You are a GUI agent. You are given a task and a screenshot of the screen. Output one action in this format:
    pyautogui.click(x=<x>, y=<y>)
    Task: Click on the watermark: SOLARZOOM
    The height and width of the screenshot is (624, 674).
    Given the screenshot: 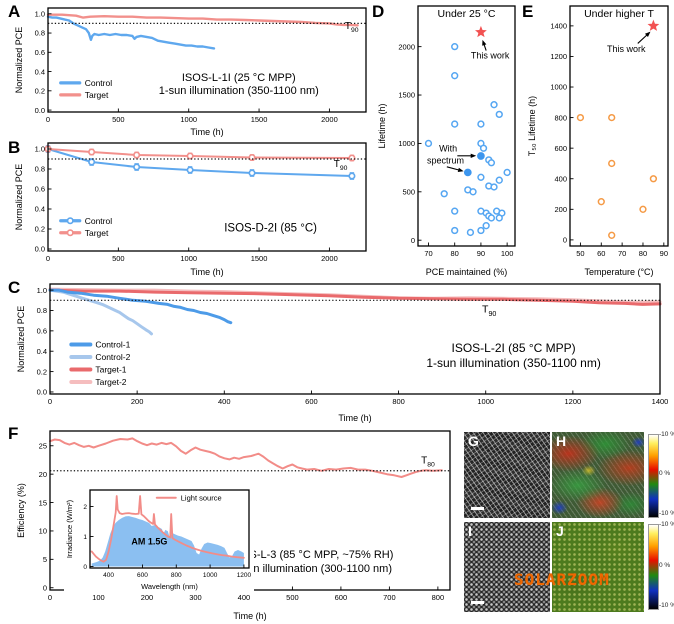 What is the action you would take?
    pyautogui.click(x=562, y=579)
    